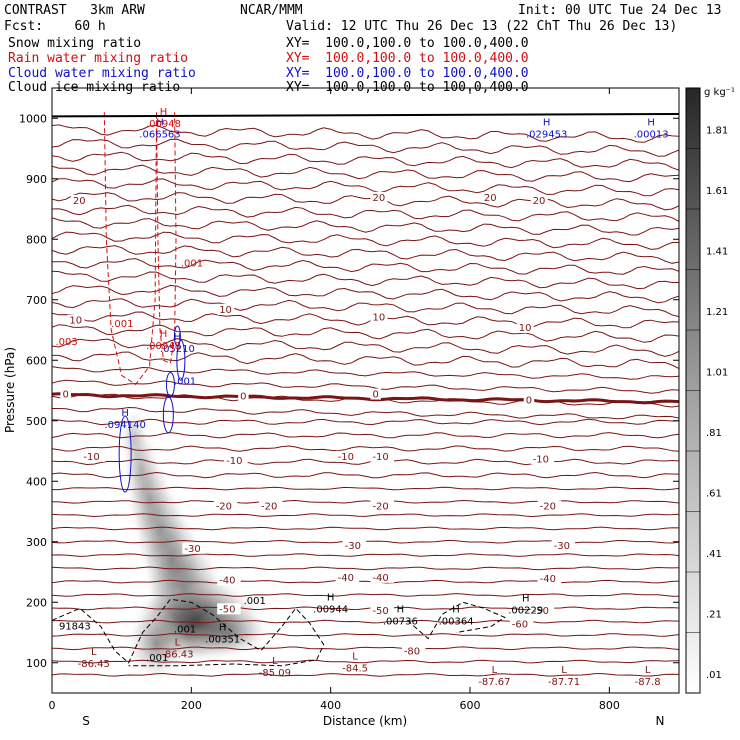  What do you see at coordinates (470, 705) in the screenshot?
I see `x-tick-label: 600` at bounding box center [470, 705].